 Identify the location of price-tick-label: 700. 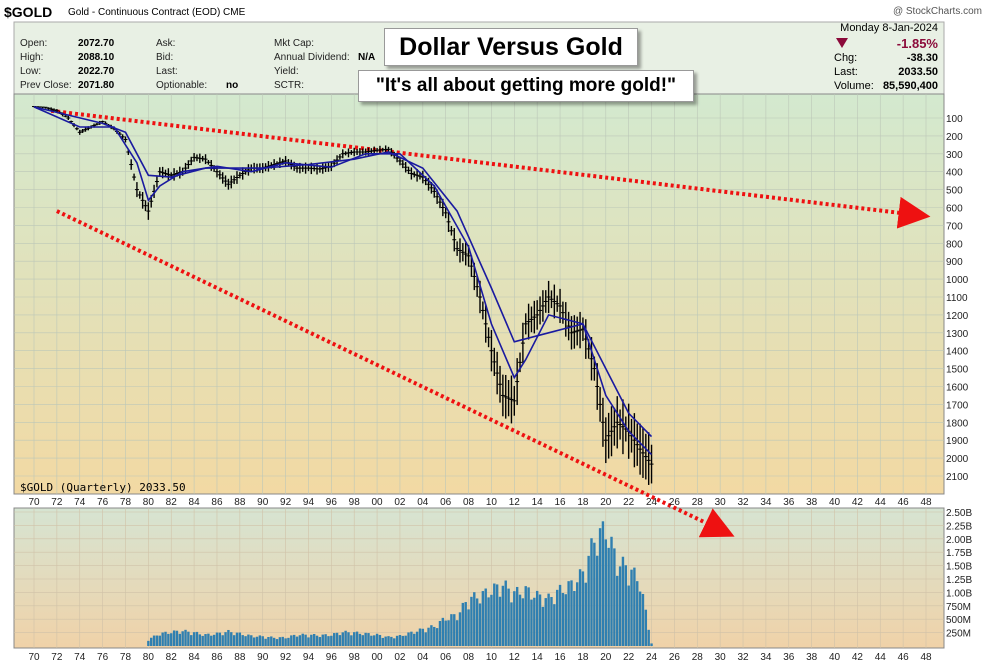
(954, 226).